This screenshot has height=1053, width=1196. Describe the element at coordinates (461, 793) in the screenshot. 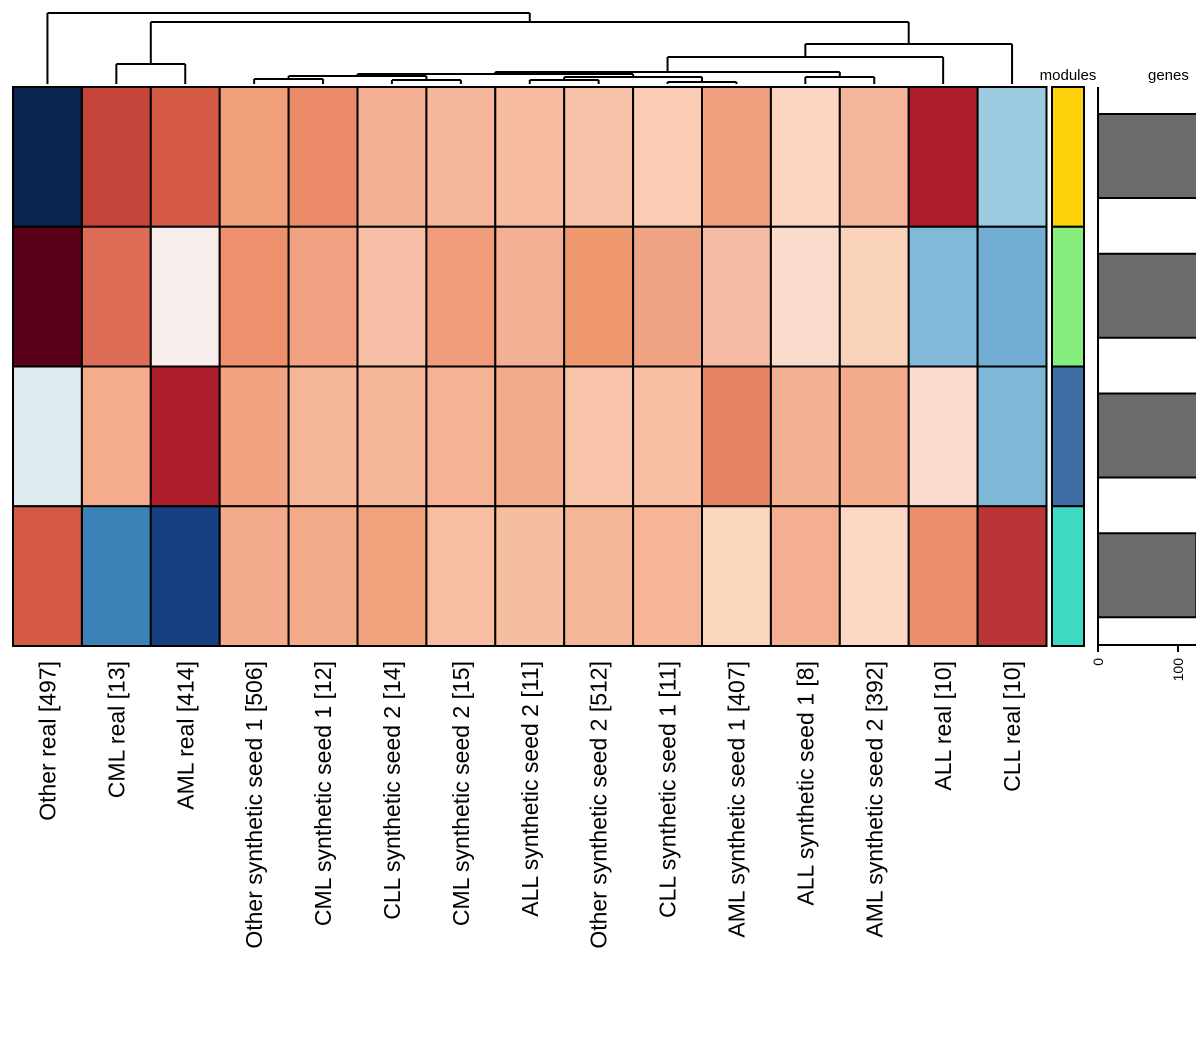

I see `column-label: CML synthetic seed 2 [15]` at that location.